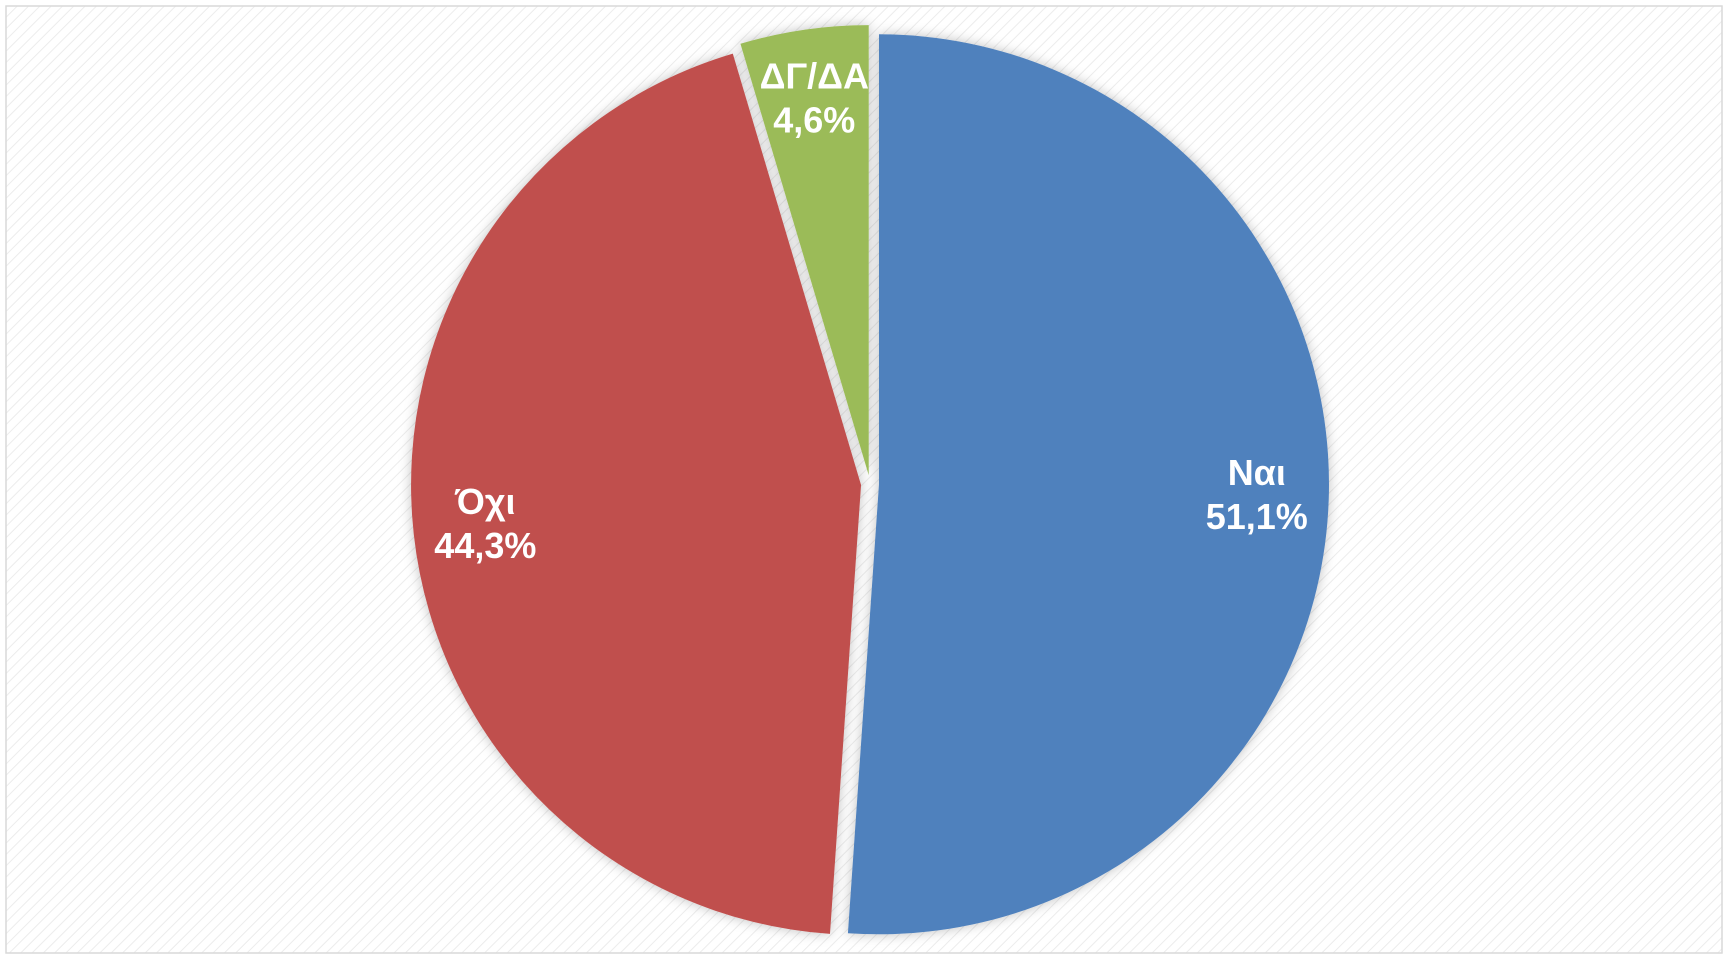 Image resolution: width=1723 pixels, height=954 pixels. Describe the element at coordinates (814, 120) in the screenshot. I see `slice-value-label: 4,6%` at that location.